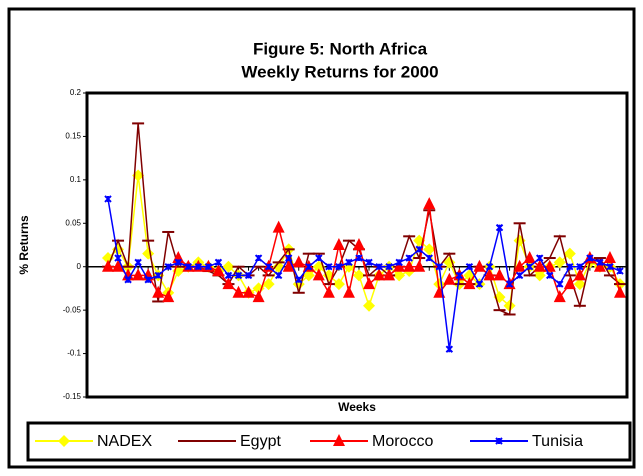 The height and width of the screenshot is (476, 643). What do you see at coordinates (73, 222) in the screenshot?
I see `y-tick-label: 0.05` at bounding box center [73, 222].